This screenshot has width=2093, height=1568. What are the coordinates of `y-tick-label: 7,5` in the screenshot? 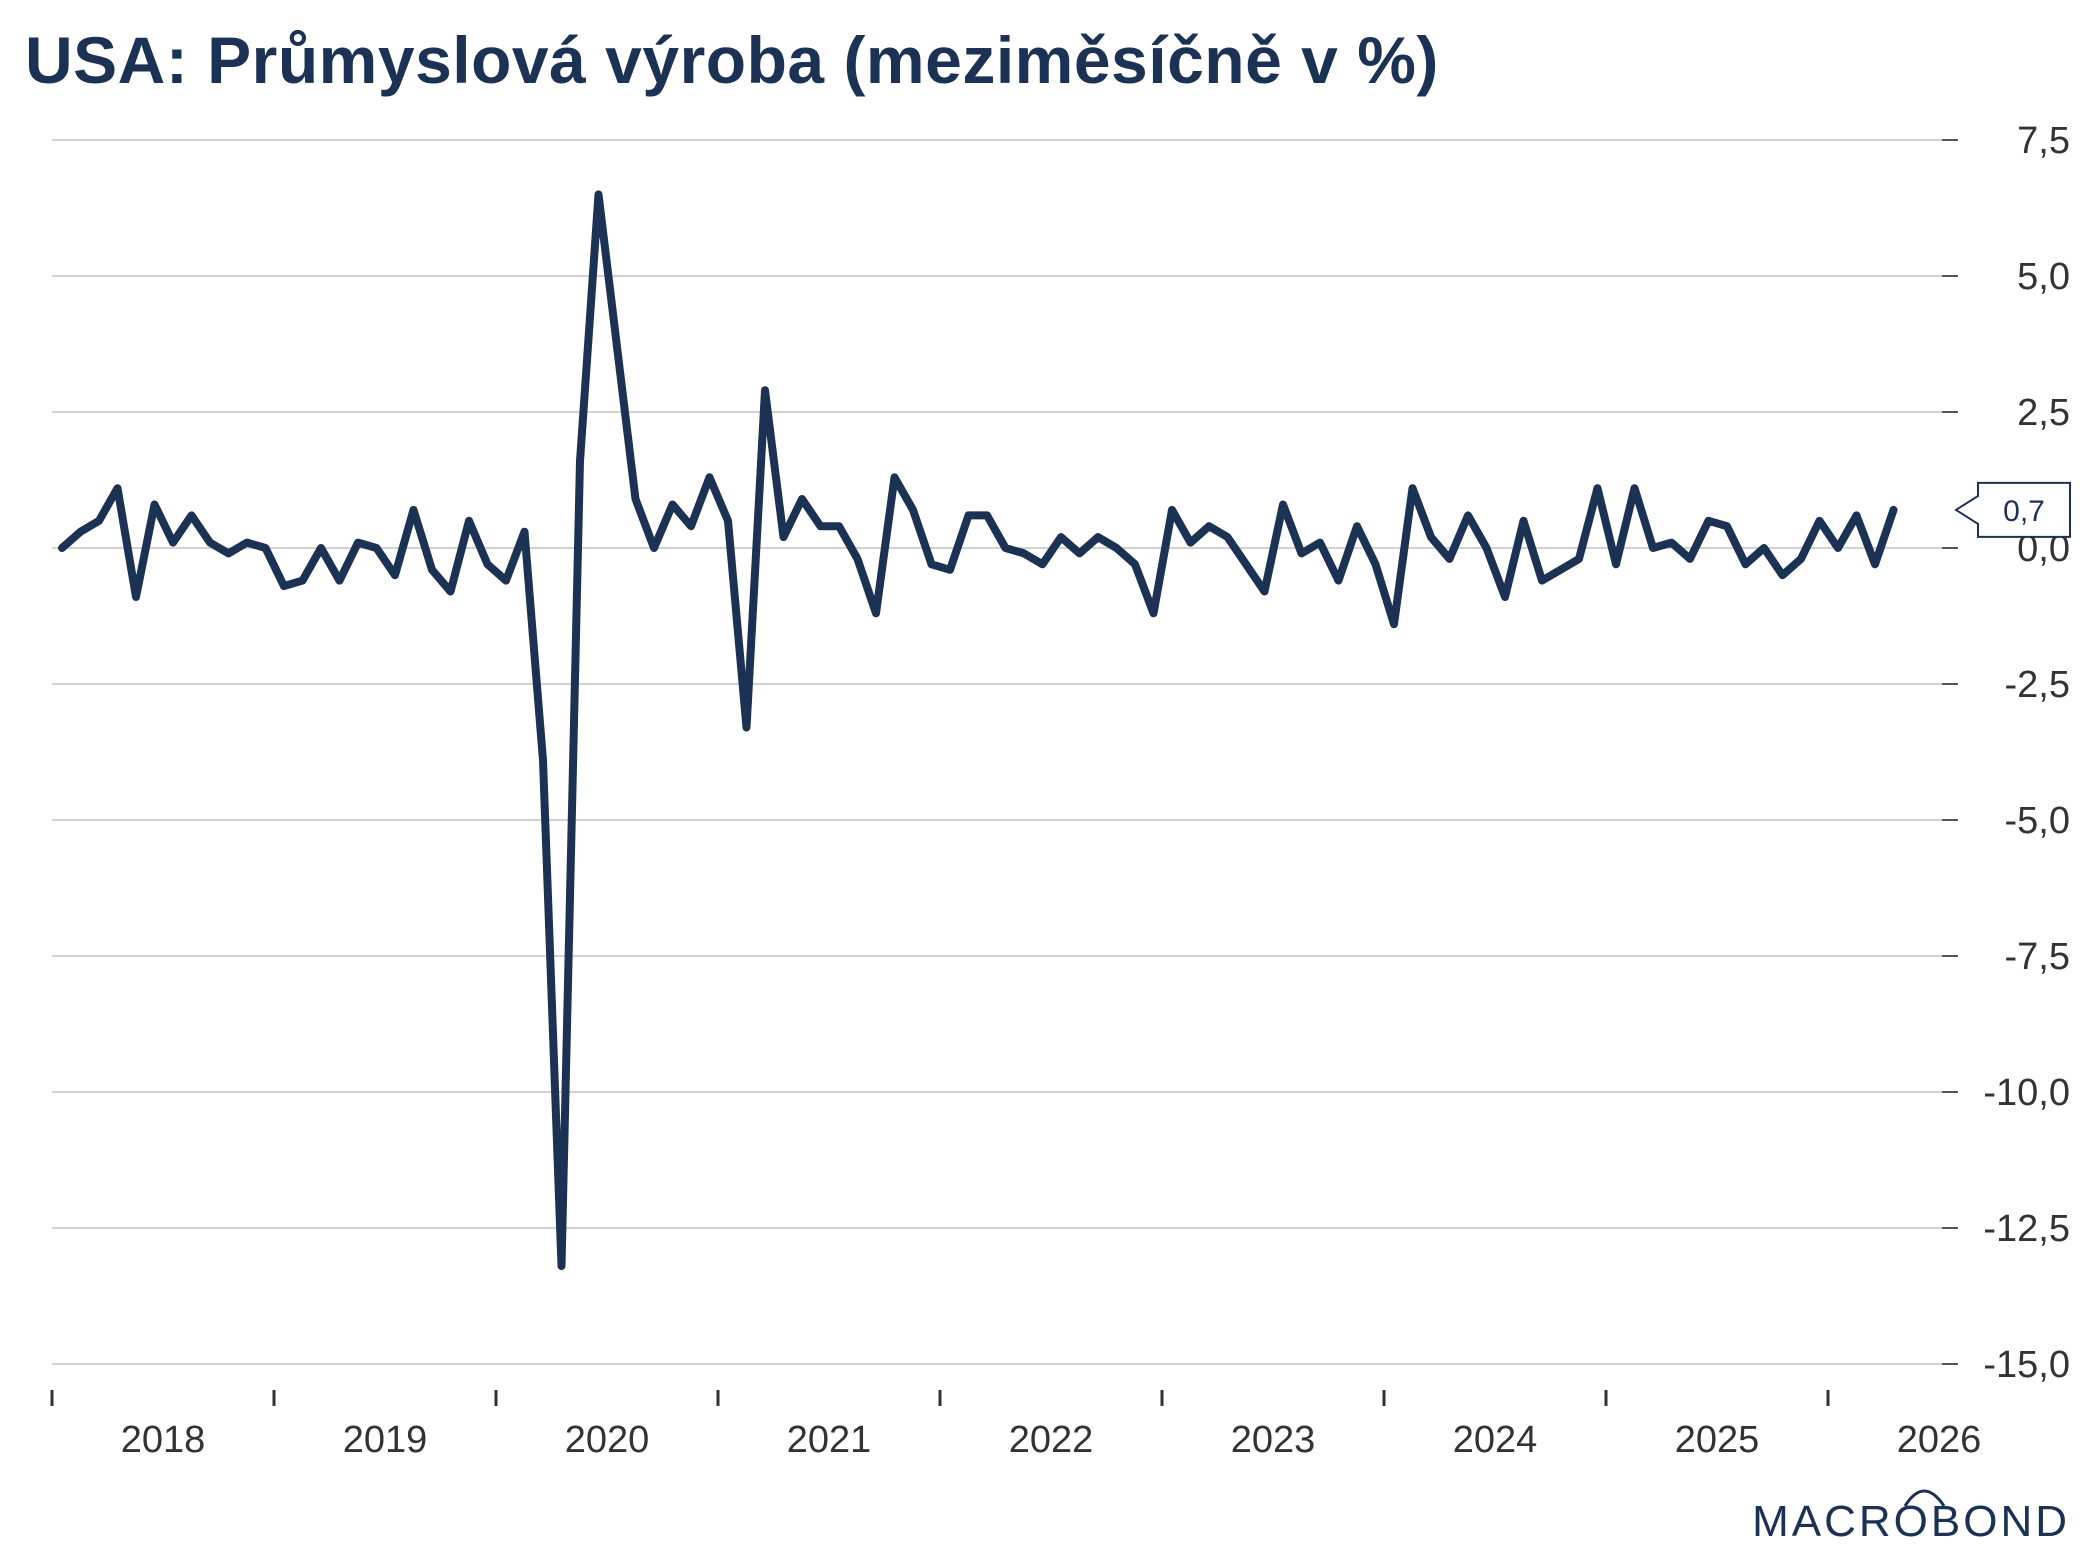 It's located at (2043, 141).